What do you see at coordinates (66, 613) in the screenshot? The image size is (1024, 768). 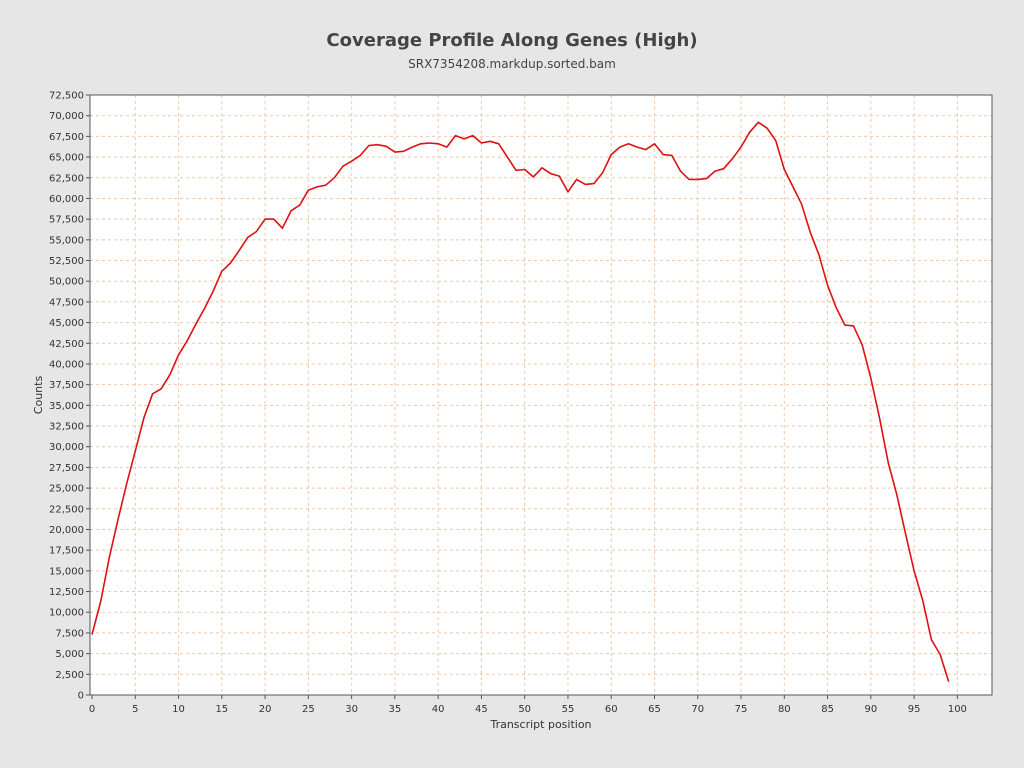 I see `y-tick-label: 10,000` at bounding box center [66, 613].